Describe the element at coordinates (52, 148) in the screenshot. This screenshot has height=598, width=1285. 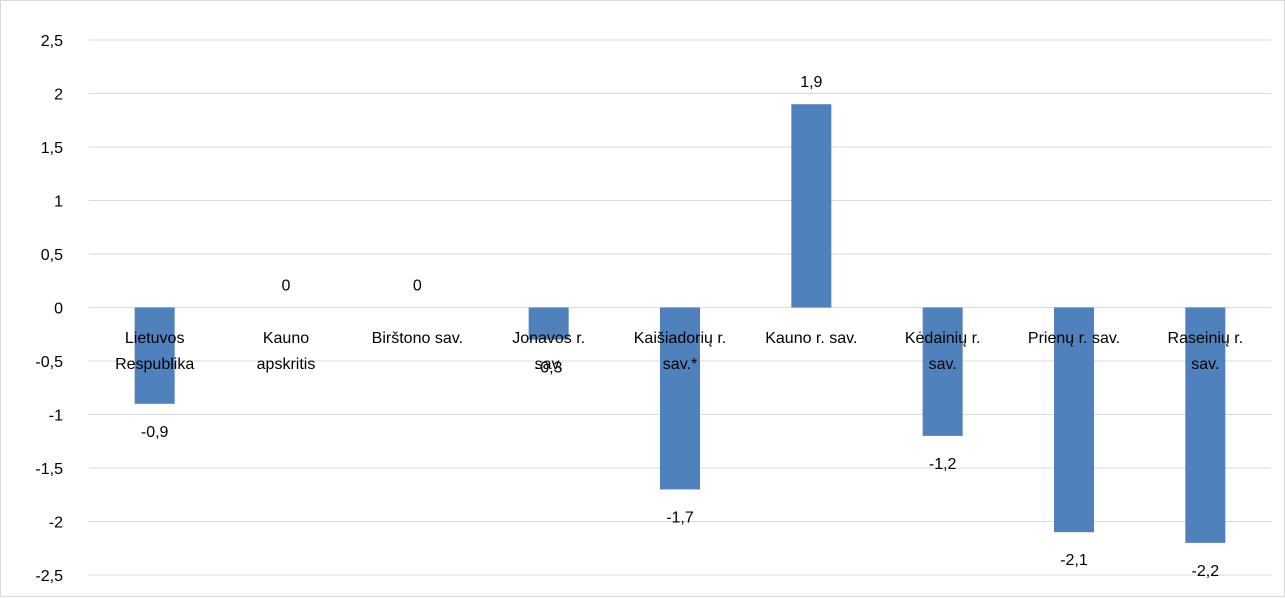
I see `y-tick-label: 1,5` at that location.